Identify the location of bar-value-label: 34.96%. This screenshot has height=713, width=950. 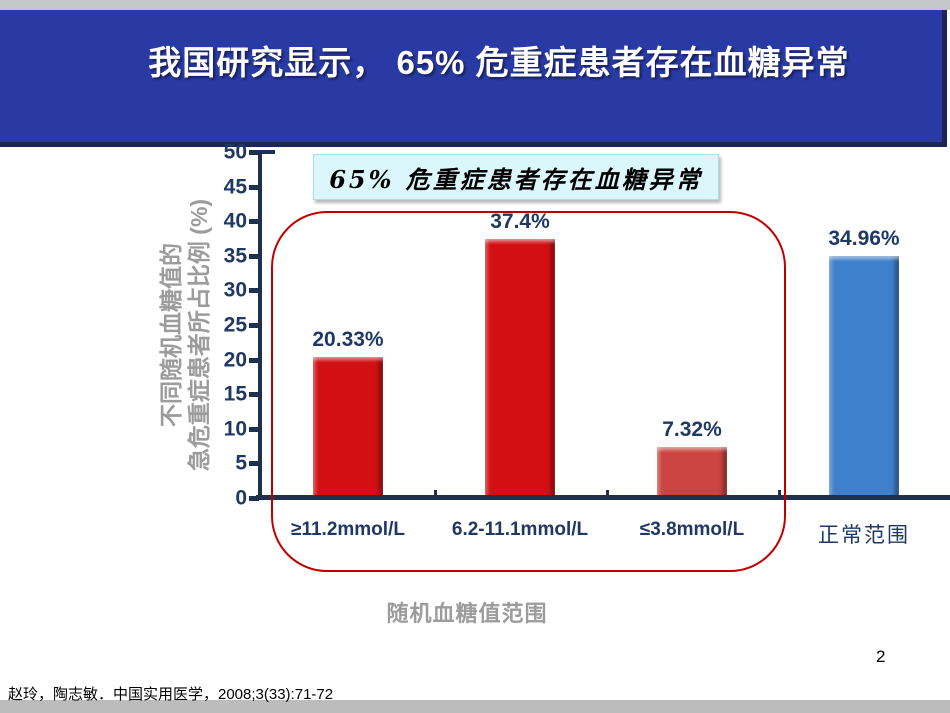
(864, 239).